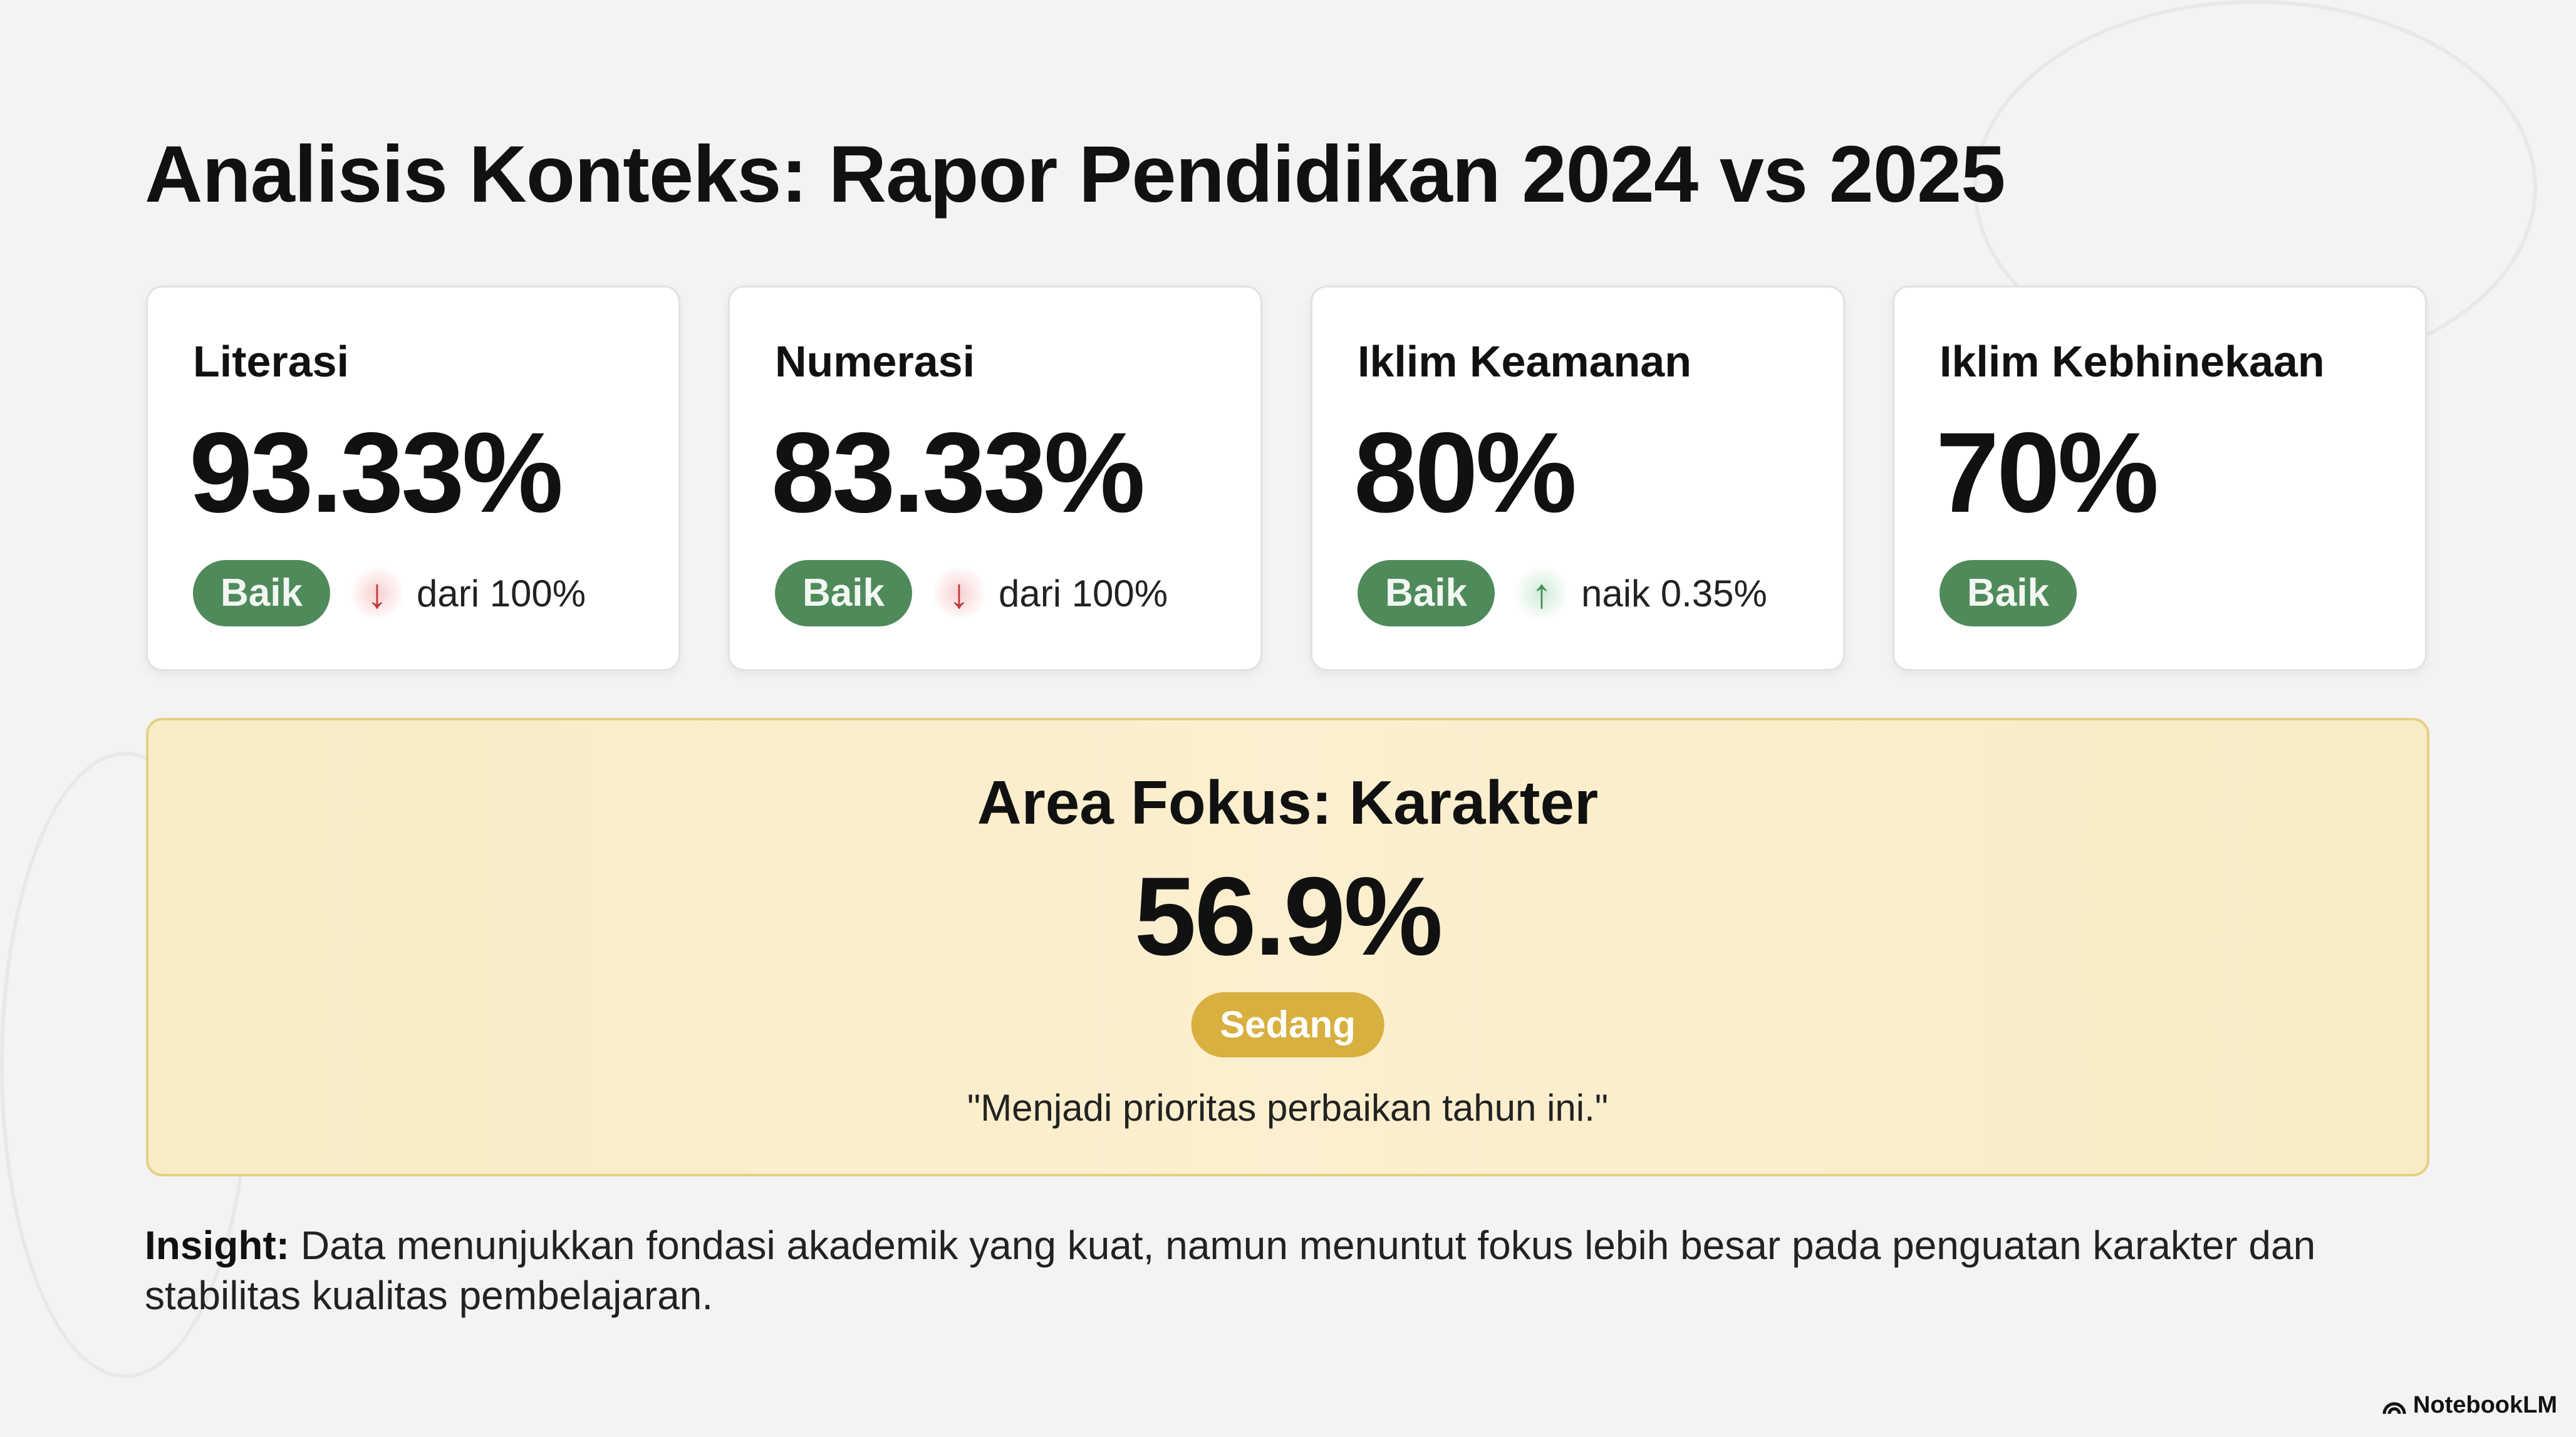  Describe the element at coordinates (1287, 1024) in the screenshot. I see `focus-status-badge: Sedang` at that location.